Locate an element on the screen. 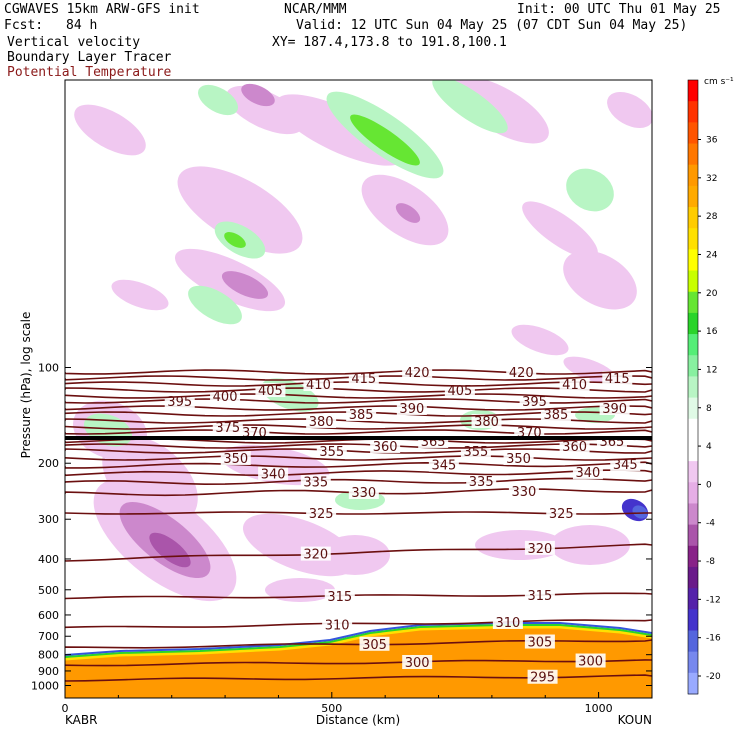 The image size is (740, 740). y-axis-label: Pressure (hPa), log scale is located at coordinates (26, 385).